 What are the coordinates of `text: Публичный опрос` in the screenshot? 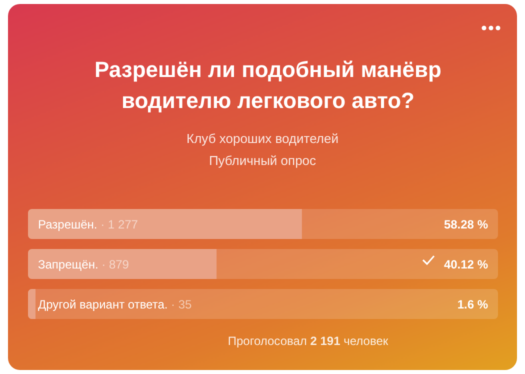 It's located at (263, 160).